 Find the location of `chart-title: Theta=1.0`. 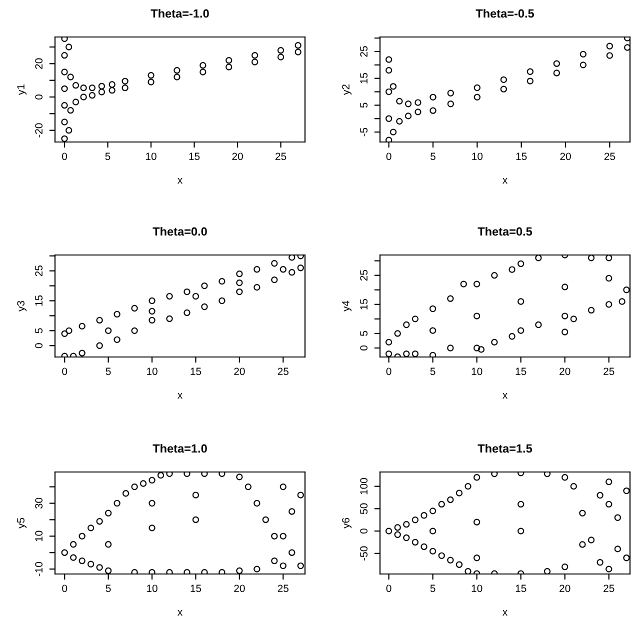

chart-title: Theta=1.0 is located at coordinates (179, 448).